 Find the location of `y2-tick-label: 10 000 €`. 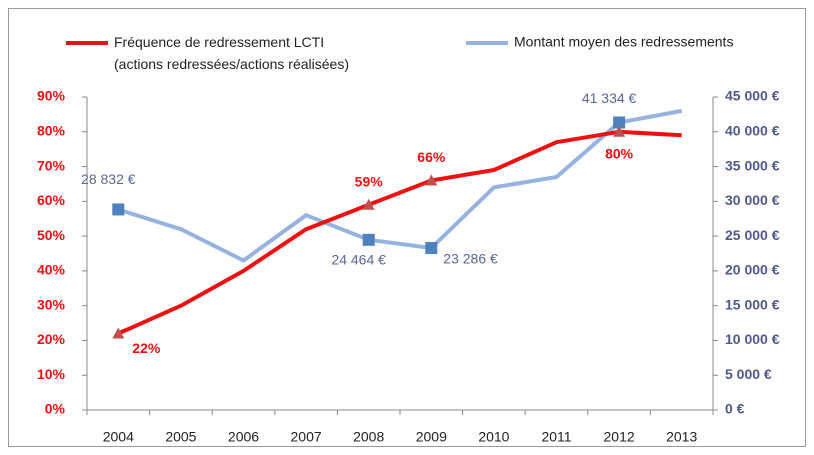

y2-tick-label: 10 000 € is located at coordinates (752, 339).